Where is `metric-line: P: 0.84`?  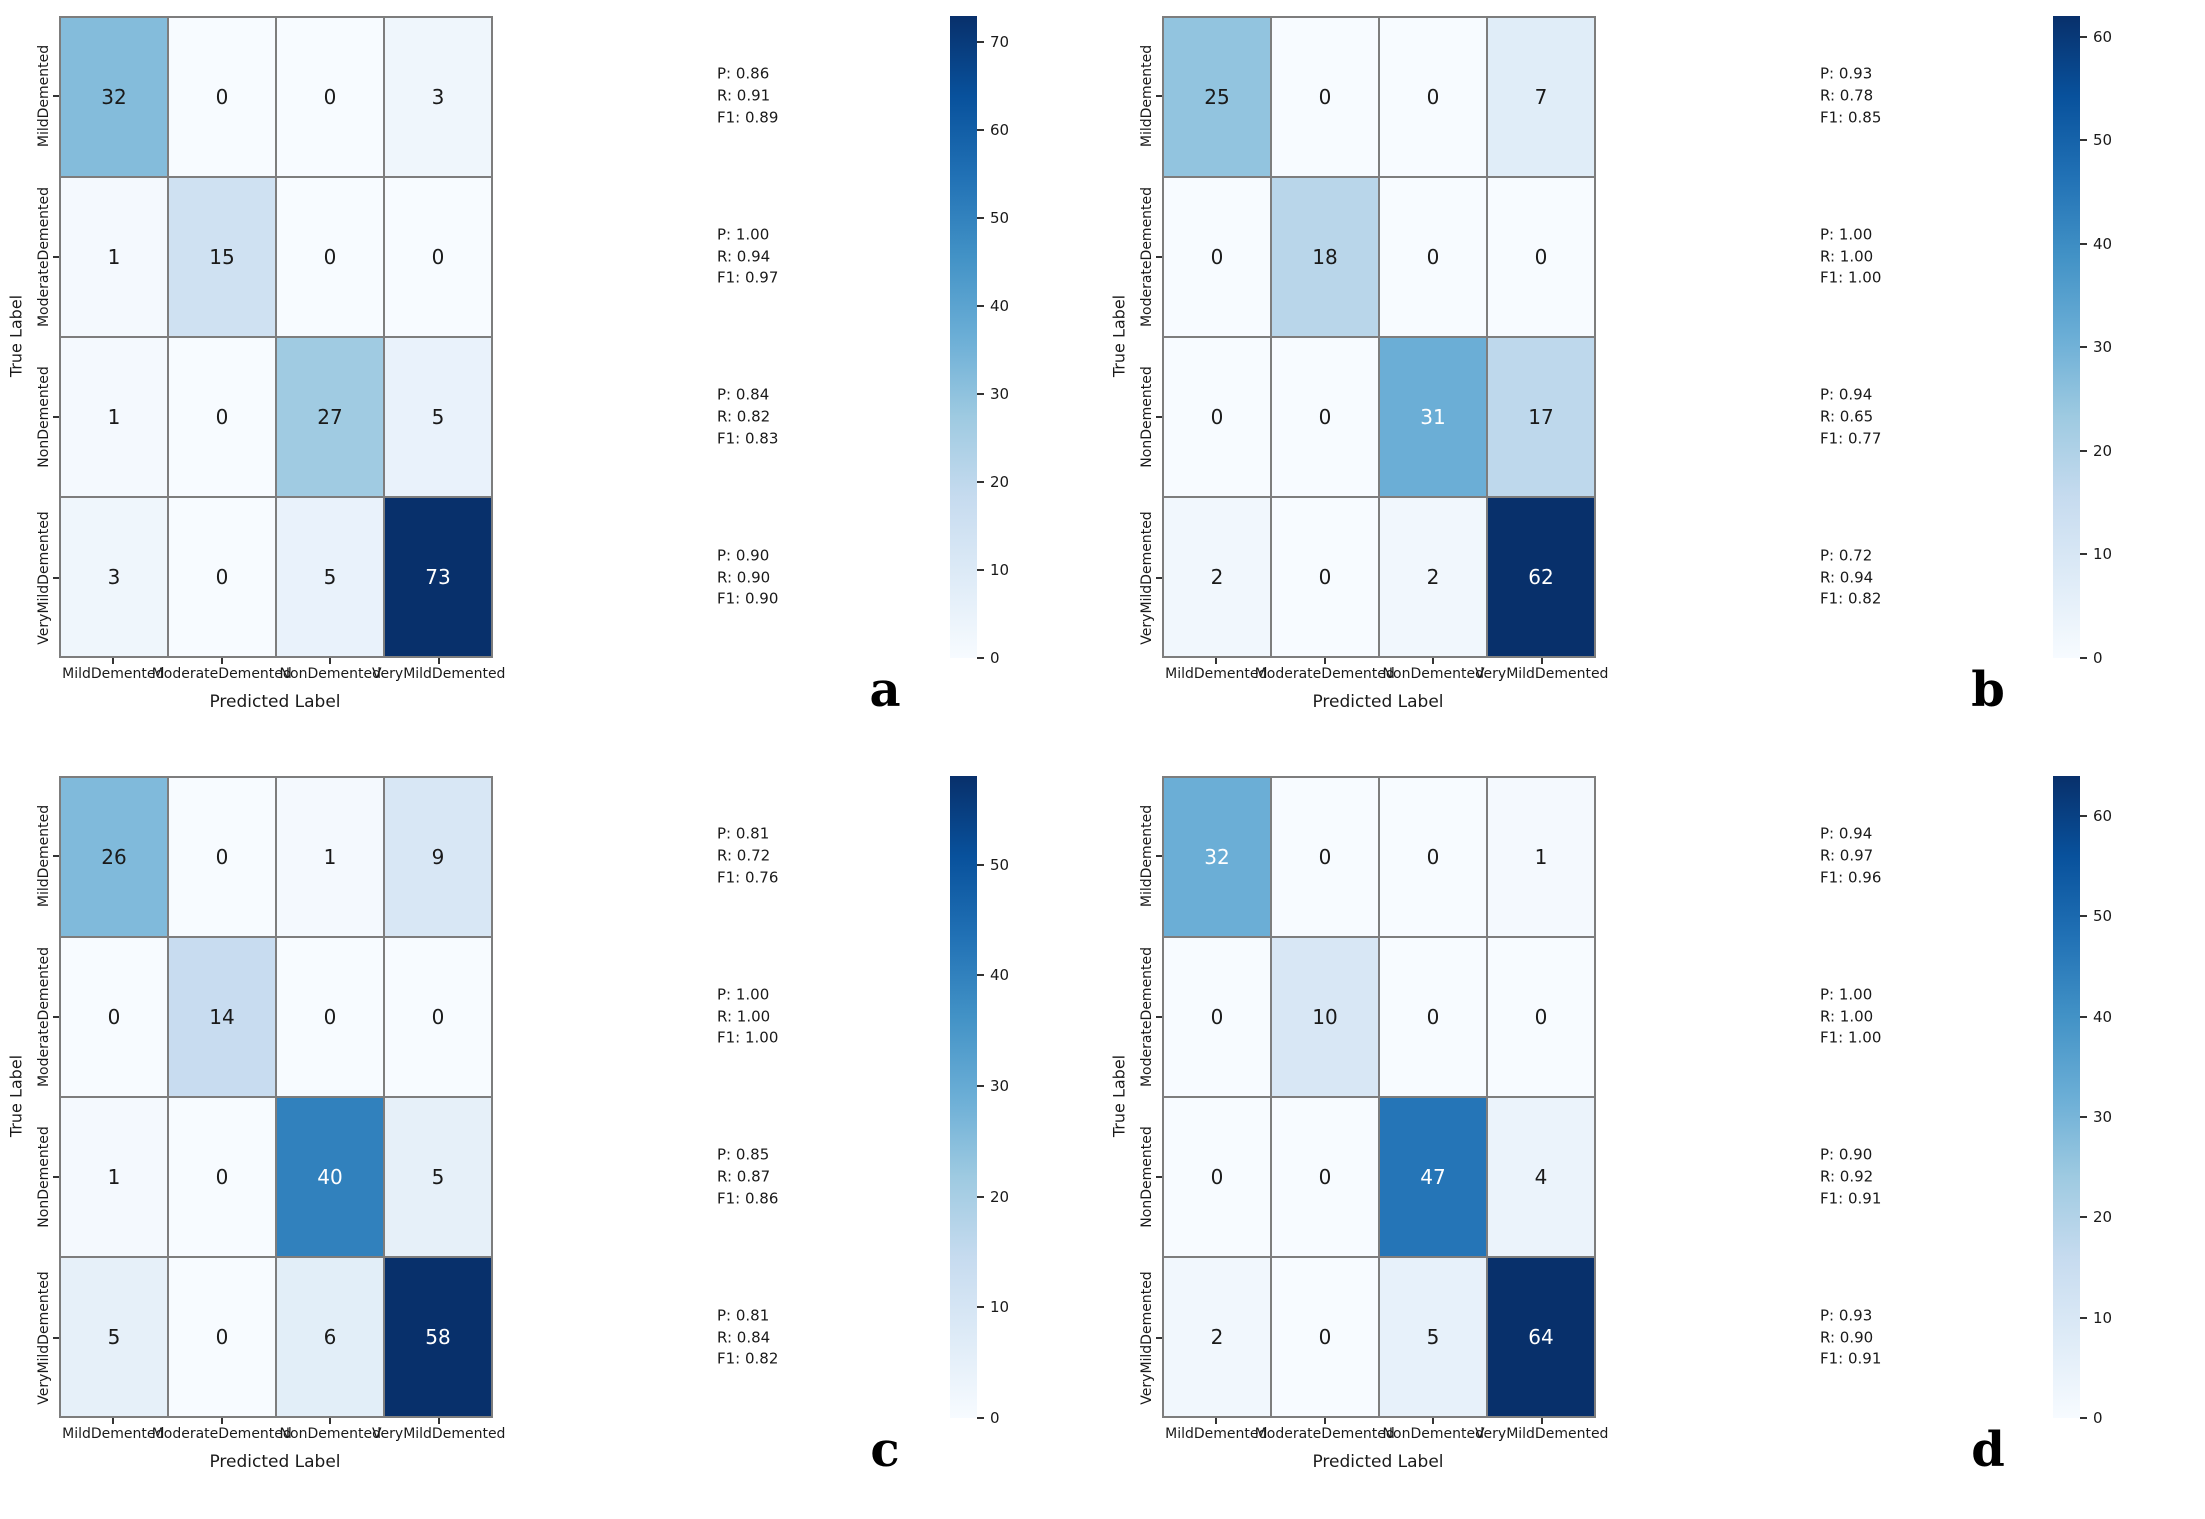
metric-line: P: 0.84 is located at coordinates (743, 394).